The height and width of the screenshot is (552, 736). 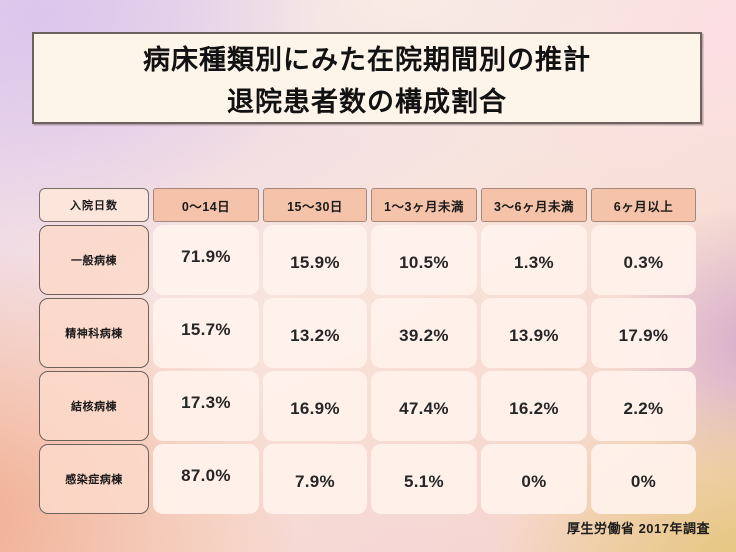 I want to click on table-cell: 47.4%, so click(x=424, y=406).